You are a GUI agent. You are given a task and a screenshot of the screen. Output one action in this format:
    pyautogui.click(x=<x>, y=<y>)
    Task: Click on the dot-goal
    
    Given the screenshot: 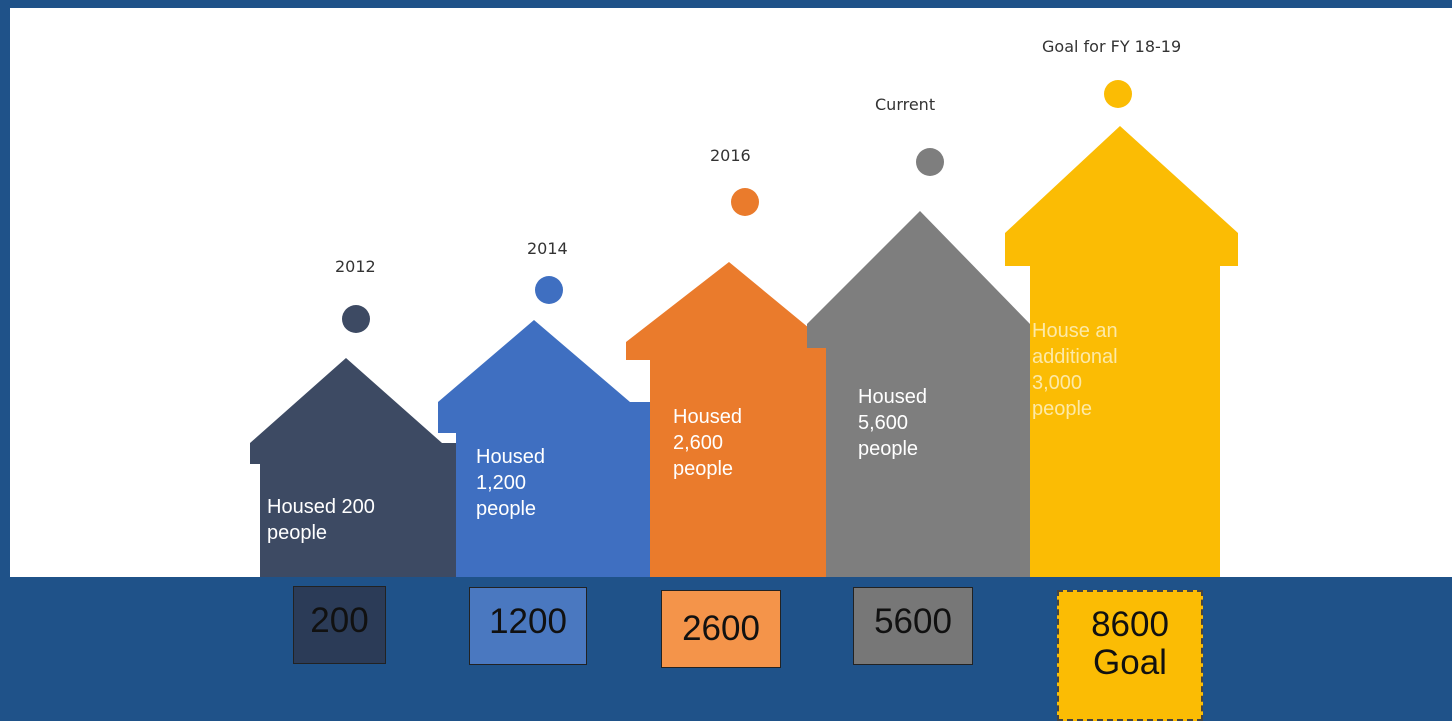 What is the action you would take?
    pyautogui.click(x=1118, y=94)
    